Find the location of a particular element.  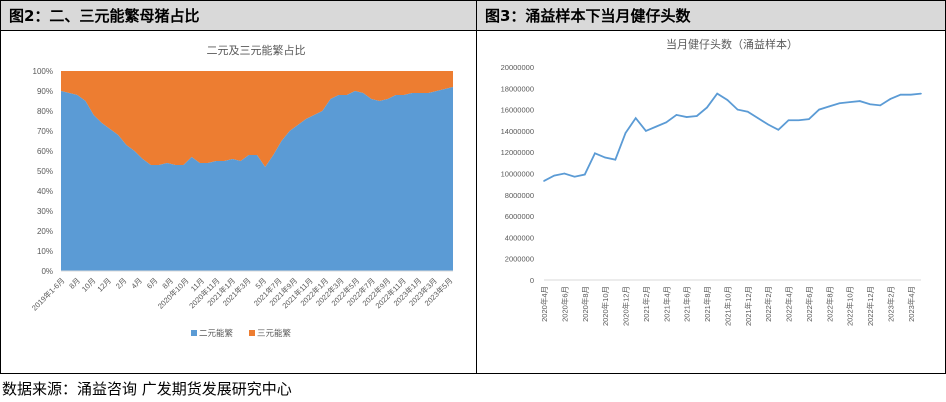

x-tick-label: 2022年8月 is located at coordinates (829, 304).